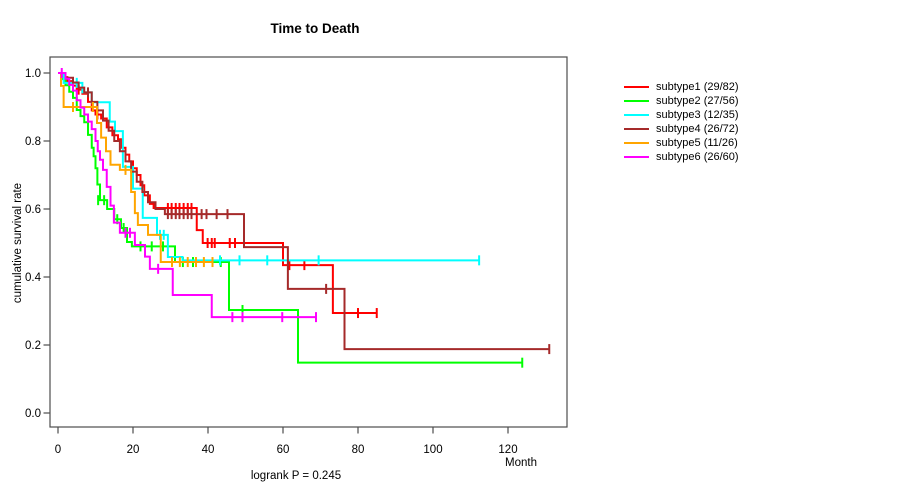 The height and width of the screenshot is (500, 900). I want to click on chart-title: Time to Death, so click(315, 28).